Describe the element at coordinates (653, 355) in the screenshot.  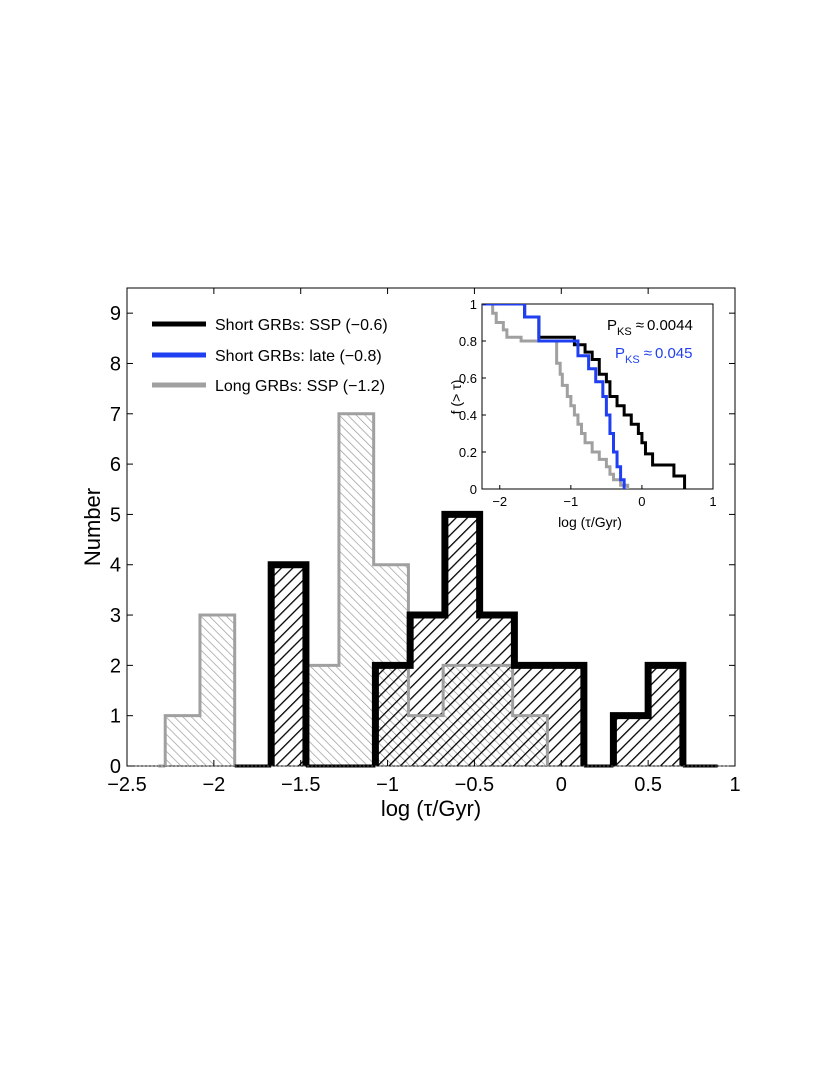
I see `pks-annotation-blue: PKS ≈0.045` at that location.